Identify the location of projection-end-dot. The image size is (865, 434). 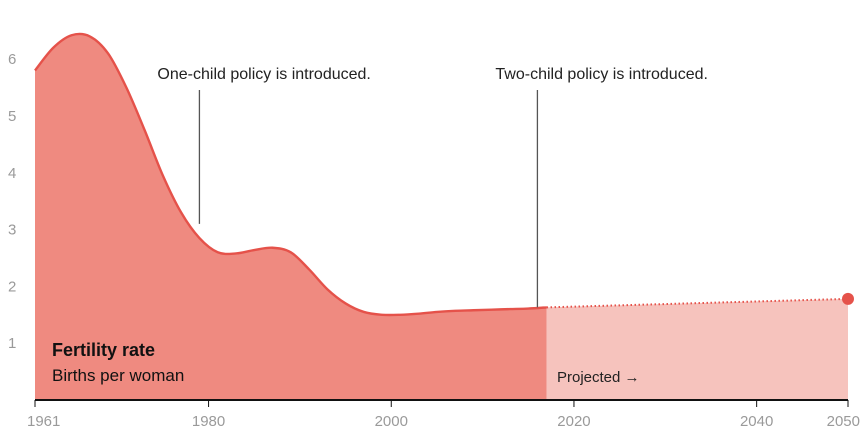
(848, 298).